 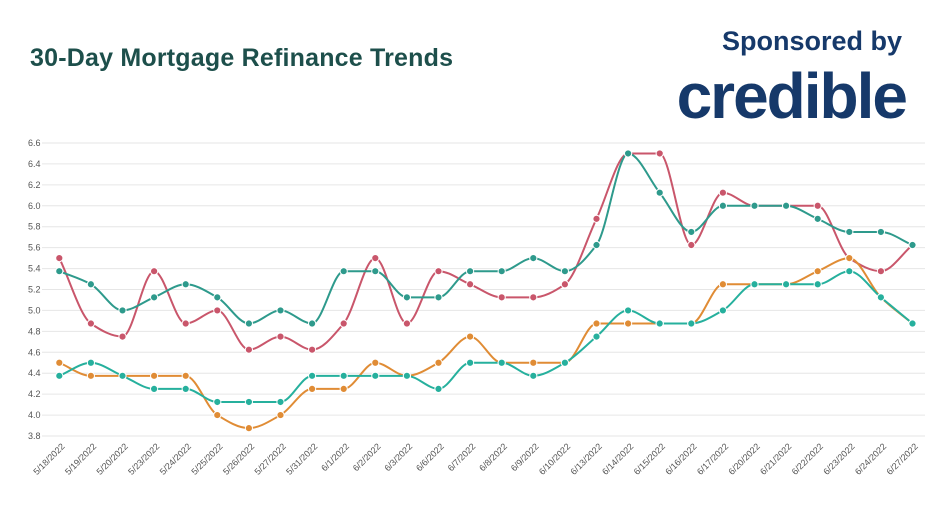 What do you see at coordinates (175, 458) in the screenshot?
I see `x-tick-label: 5/24/2022` at bounding box center [175, 458].